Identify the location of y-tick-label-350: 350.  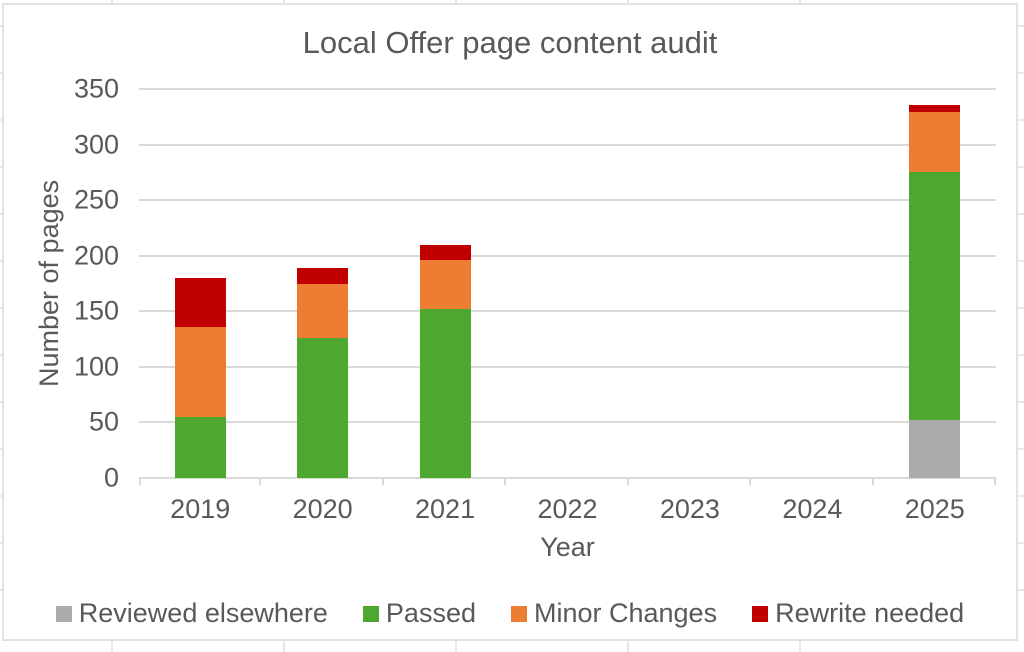
(96, 88).